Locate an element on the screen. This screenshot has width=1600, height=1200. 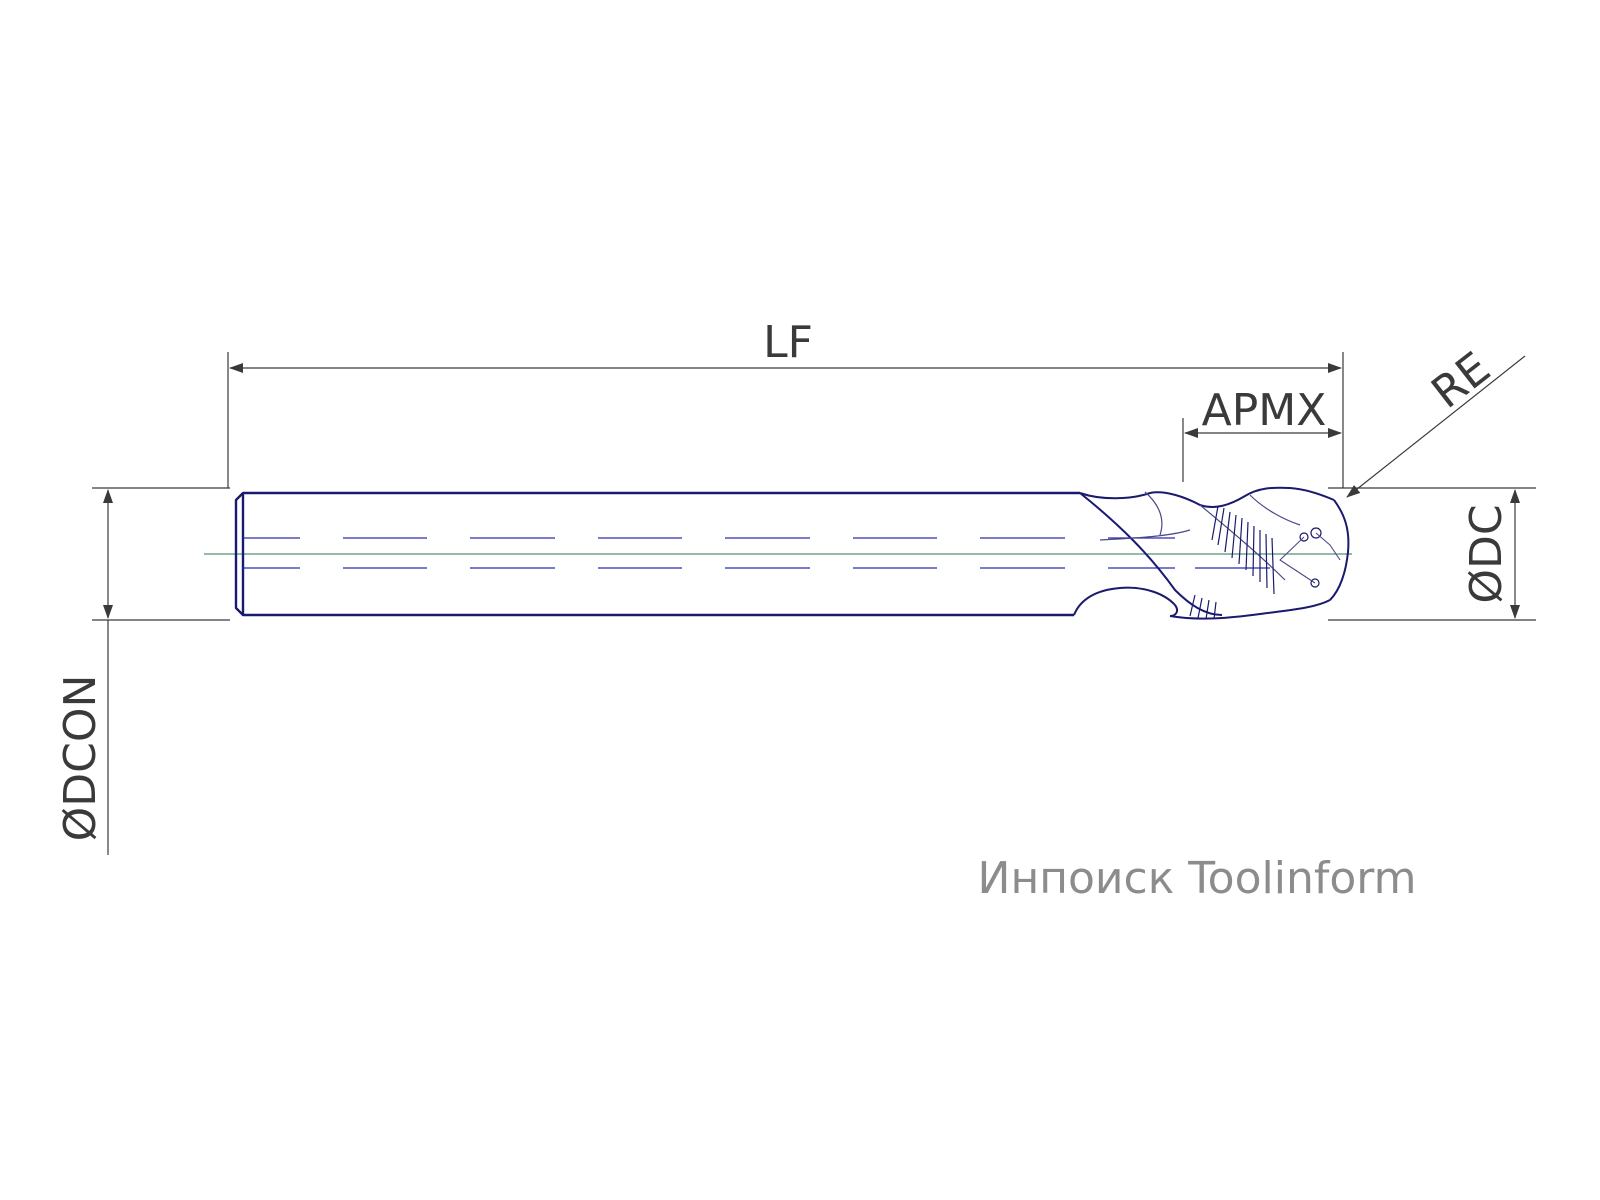
lf-label: LF is located at coordinates (788, 342).